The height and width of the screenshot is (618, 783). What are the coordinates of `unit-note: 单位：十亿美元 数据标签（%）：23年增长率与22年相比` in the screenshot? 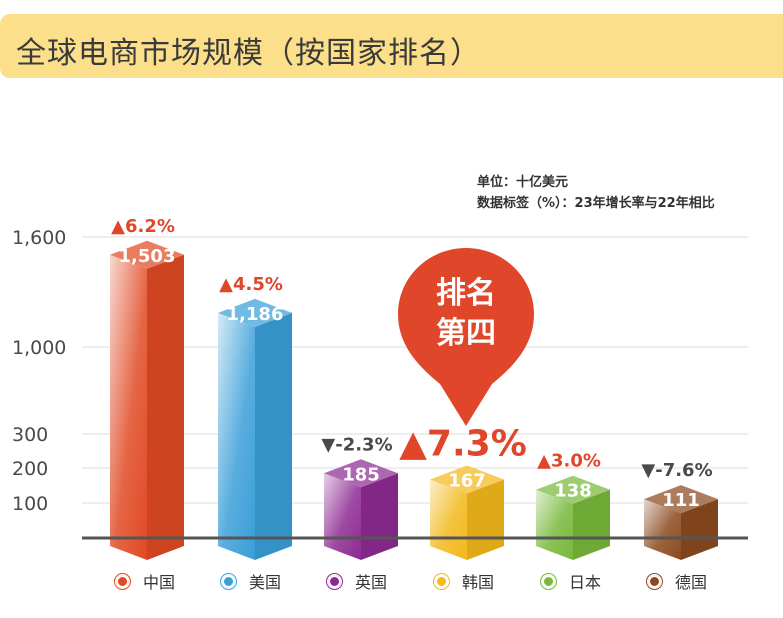 It's located at (596, 193).